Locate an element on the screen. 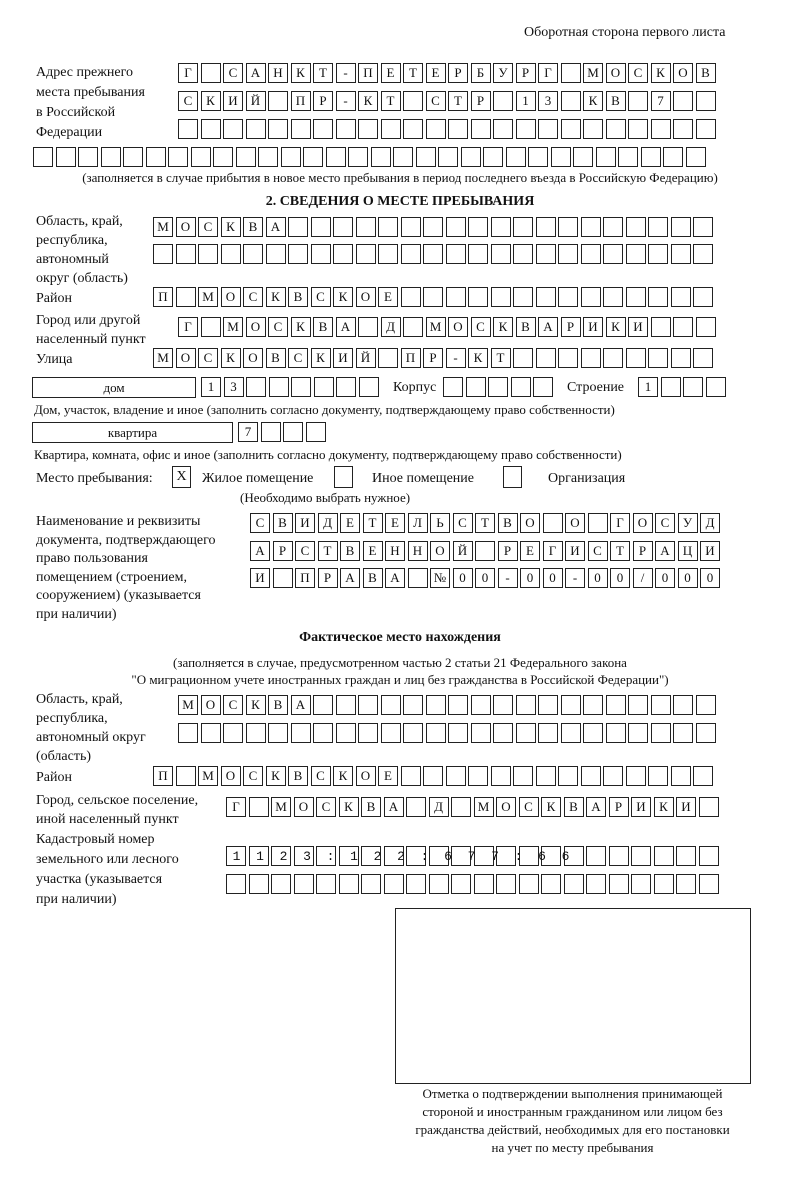 The height and width of the screenshot is (1180, 800). char-cell: У is located at coordinates (503, 73).